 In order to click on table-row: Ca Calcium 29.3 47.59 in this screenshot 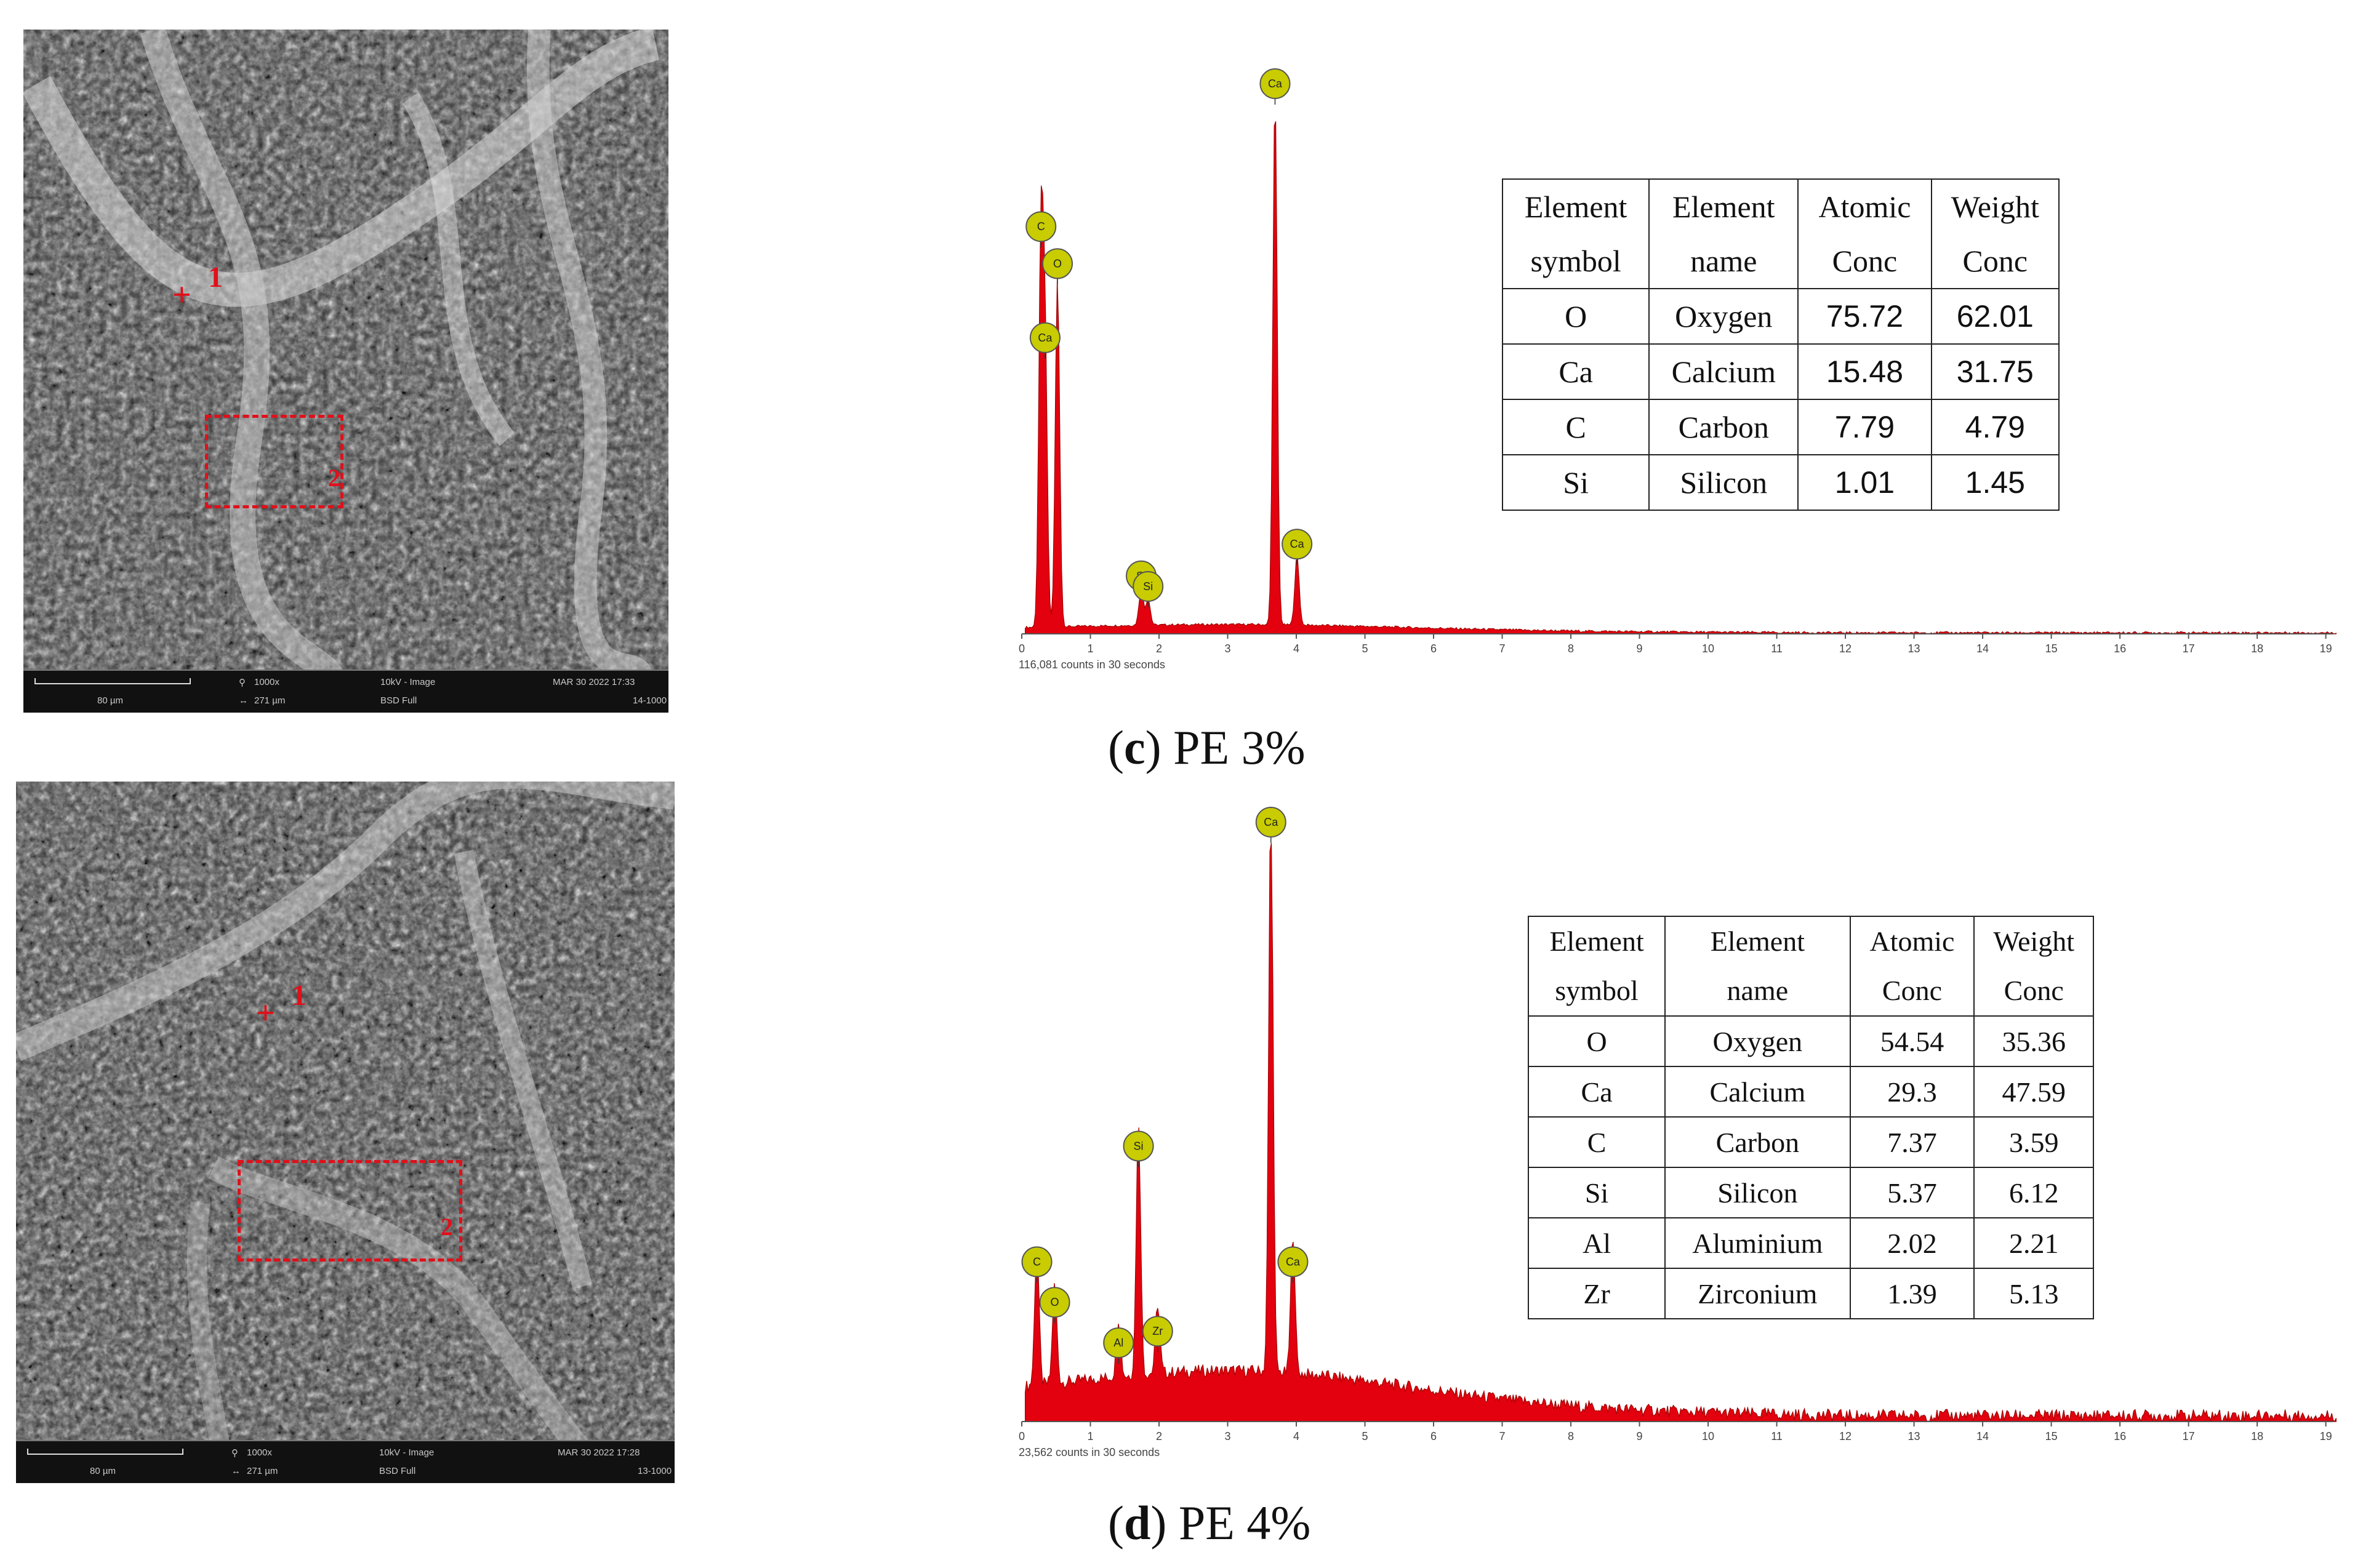, I will do `click(1810, 1092)`.